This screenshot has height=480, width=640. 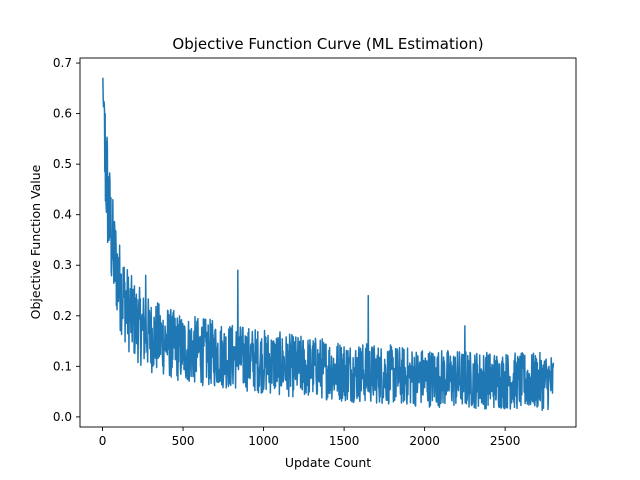 I want to click on y-tick-label: 0.1, so click(x=62, y=366).